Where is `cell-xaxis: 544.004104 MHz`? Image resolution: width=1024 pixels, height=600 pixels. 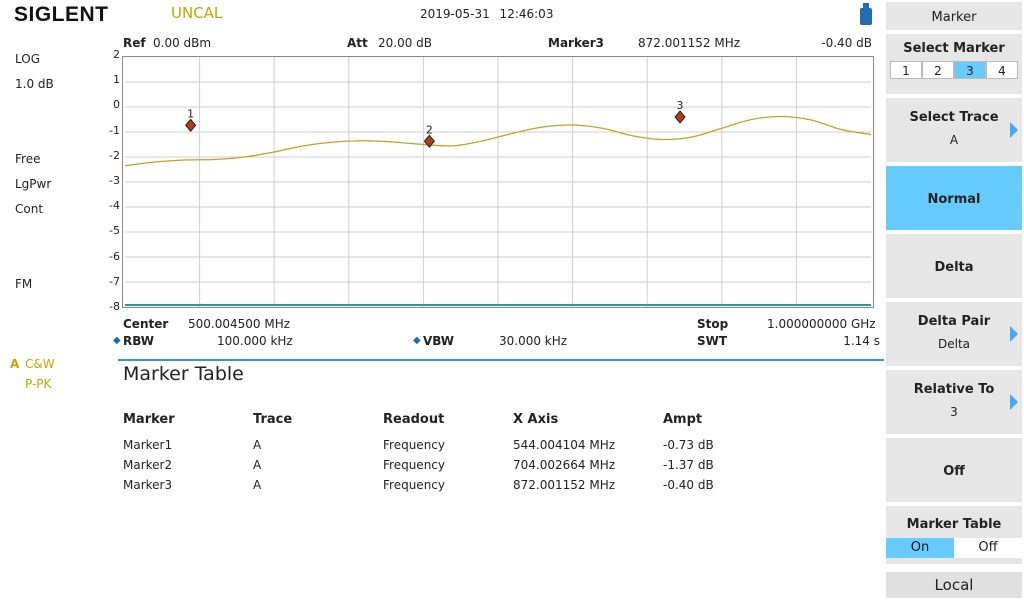 cell-xaxis: 544.004104 MHz is located at coordinates (564, 445).